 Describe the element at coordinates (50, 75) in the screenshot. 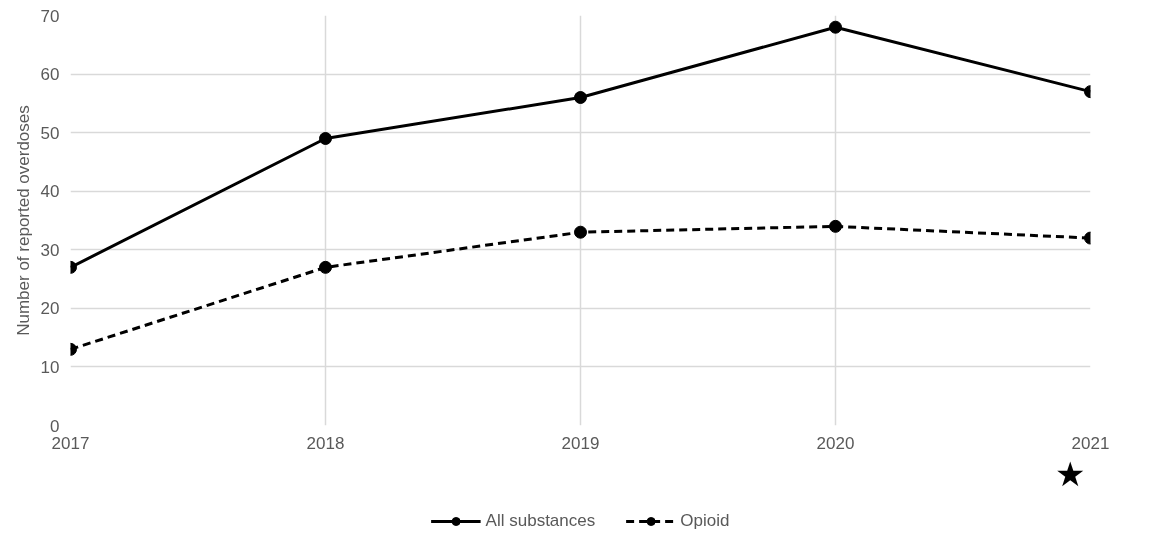

I see `y-tick-label: 60` at that location.